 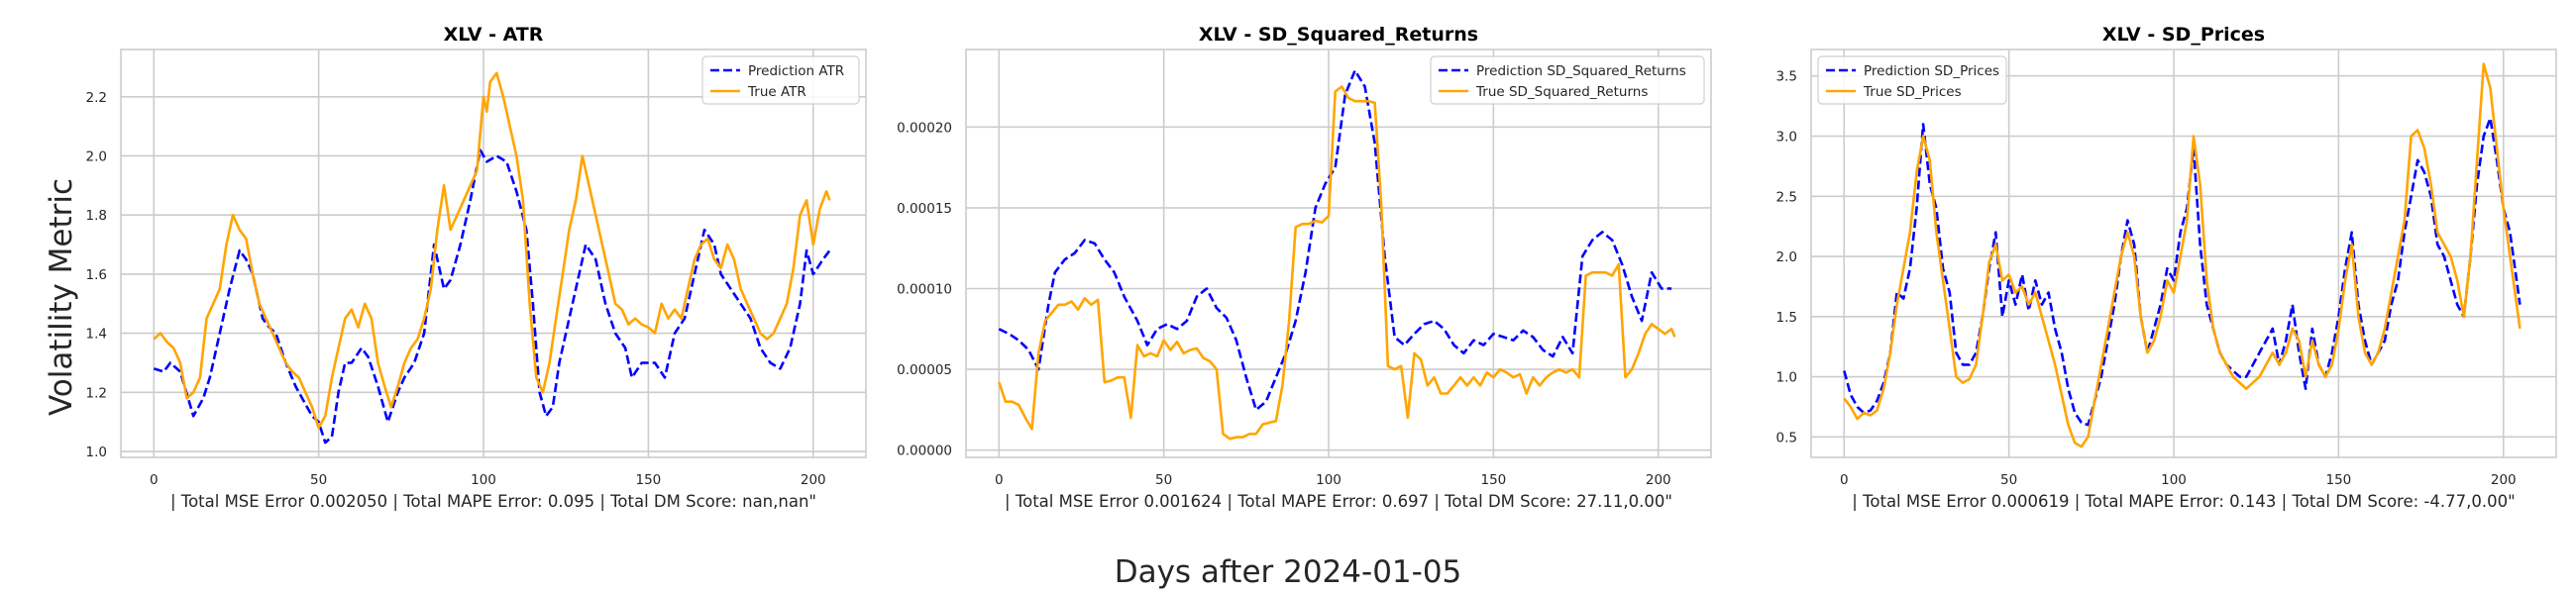 I want to click on y-tick-label: 0.00005, so click(x=925, y=370).